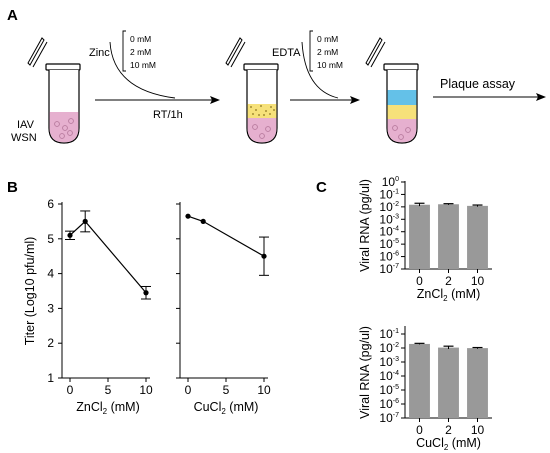  Describe the element at coordinates (396, 401) in the screenshot. I see `cucl2-rna-ytick-exponent: -6` at that location.